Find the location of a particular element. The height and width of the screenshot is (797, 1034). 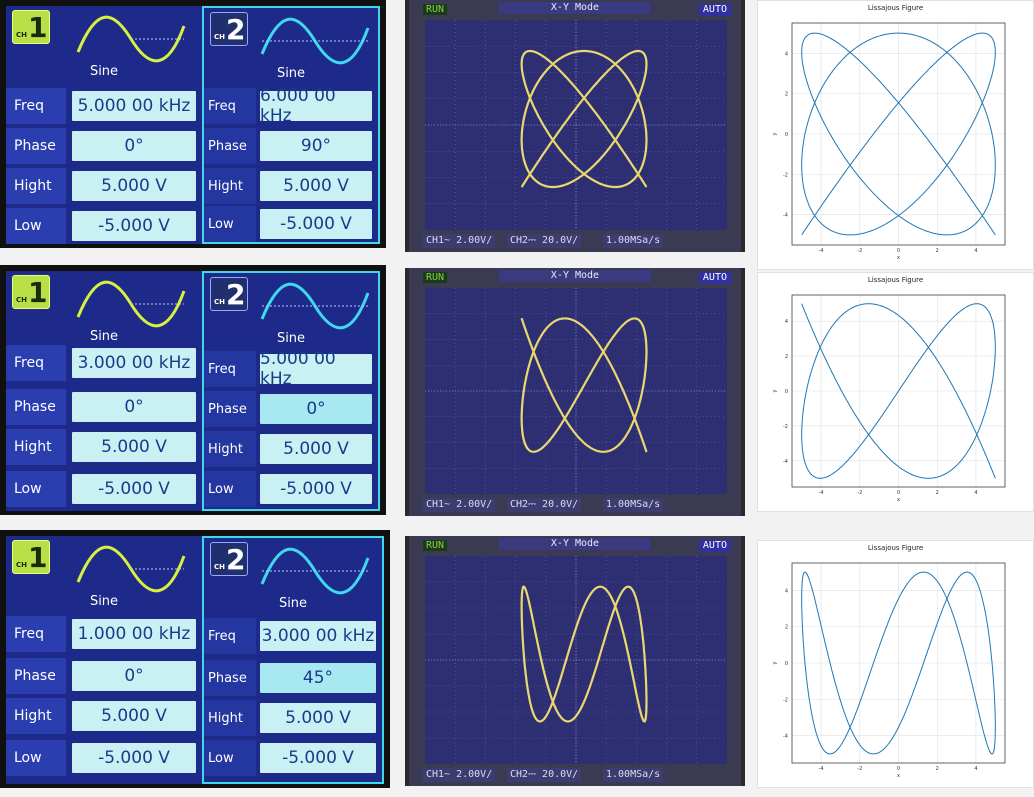

matplotlib-figure-2: Lissajous Figure -4 -2 0 2 4 -4 -2 0 2 4 x y is located at coordinates (895, 392).